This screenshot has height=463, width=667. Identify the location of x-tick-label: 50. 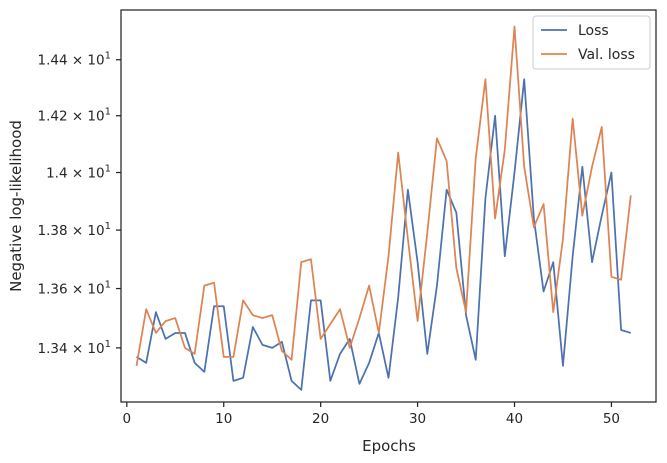
(611, 419).